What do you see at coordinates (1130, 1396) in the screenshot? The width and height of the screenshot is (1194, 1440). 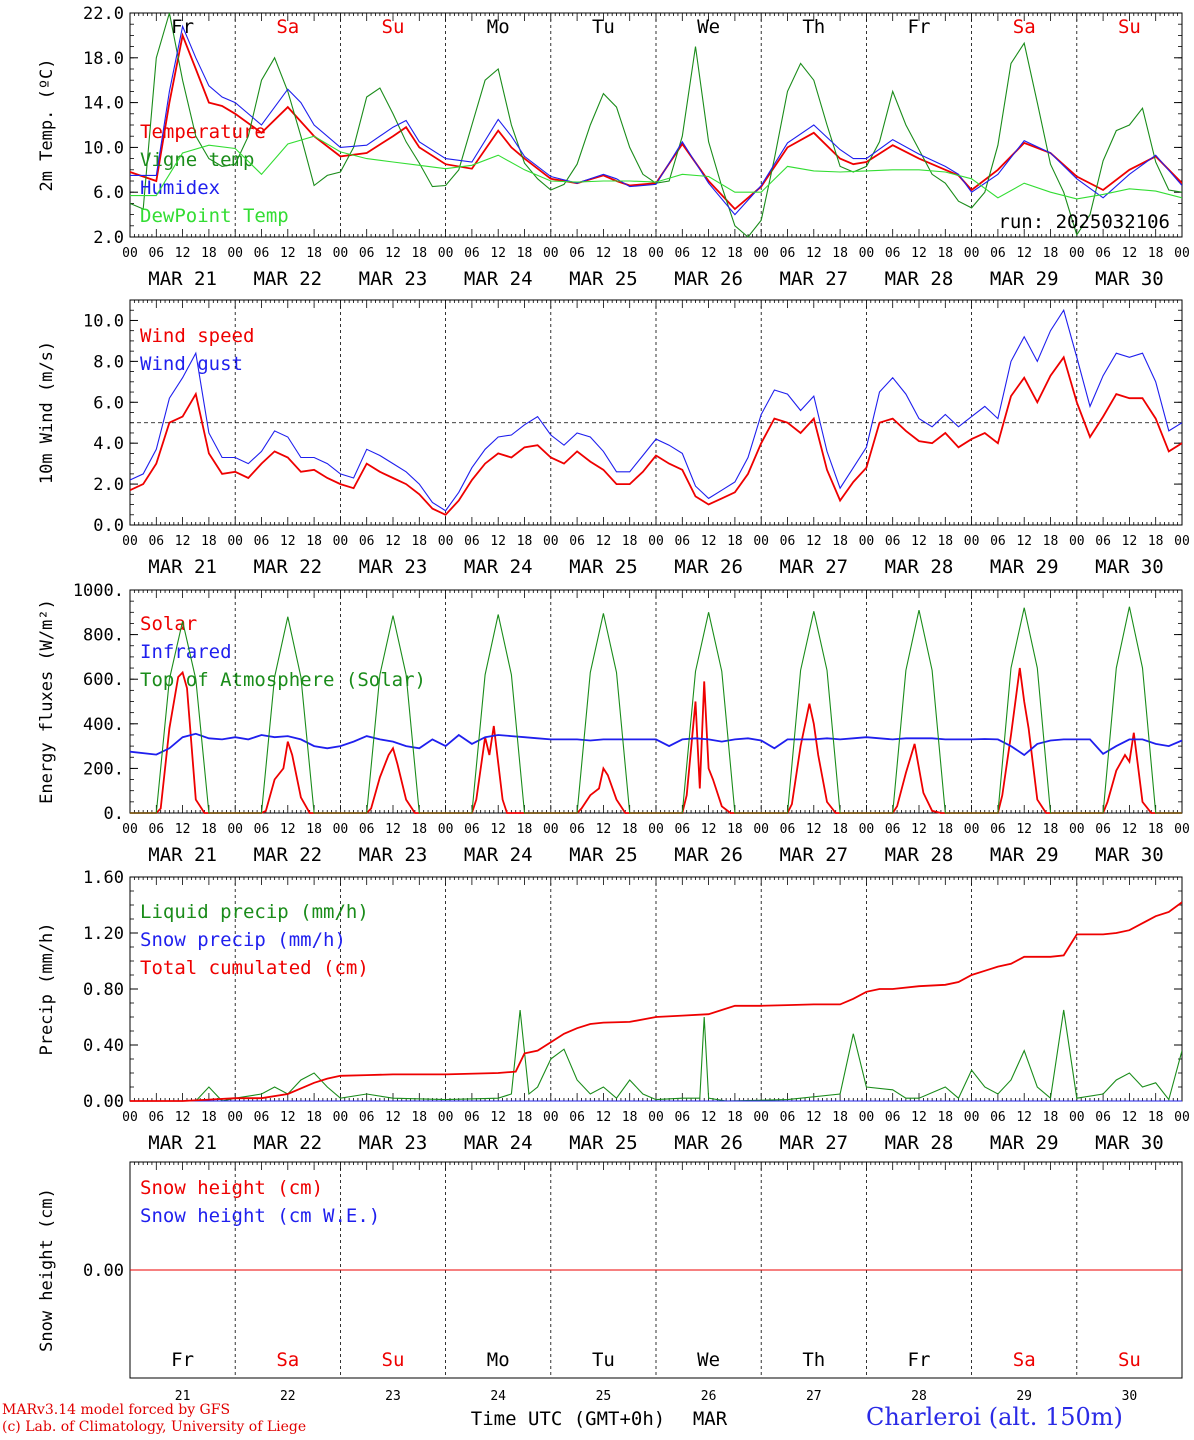 I see `day-number-label: 30` at bounding box center [1130, 1396].